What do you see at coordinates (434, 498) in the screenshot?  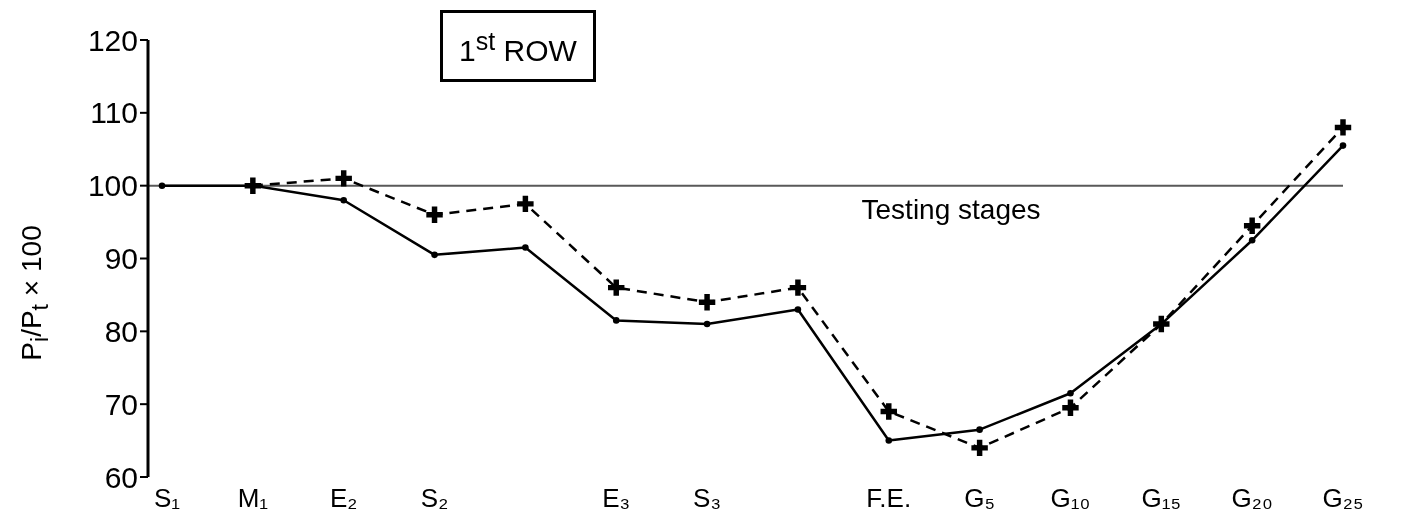 I see `x-tick-label: S₂` at bounding box center [434, 498].